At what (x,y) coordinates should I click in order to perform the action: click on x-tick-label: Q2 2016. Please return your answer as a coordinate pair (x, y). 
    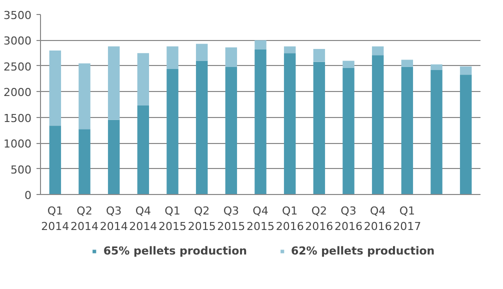
    Looking at the image, I should click on (319, 219).